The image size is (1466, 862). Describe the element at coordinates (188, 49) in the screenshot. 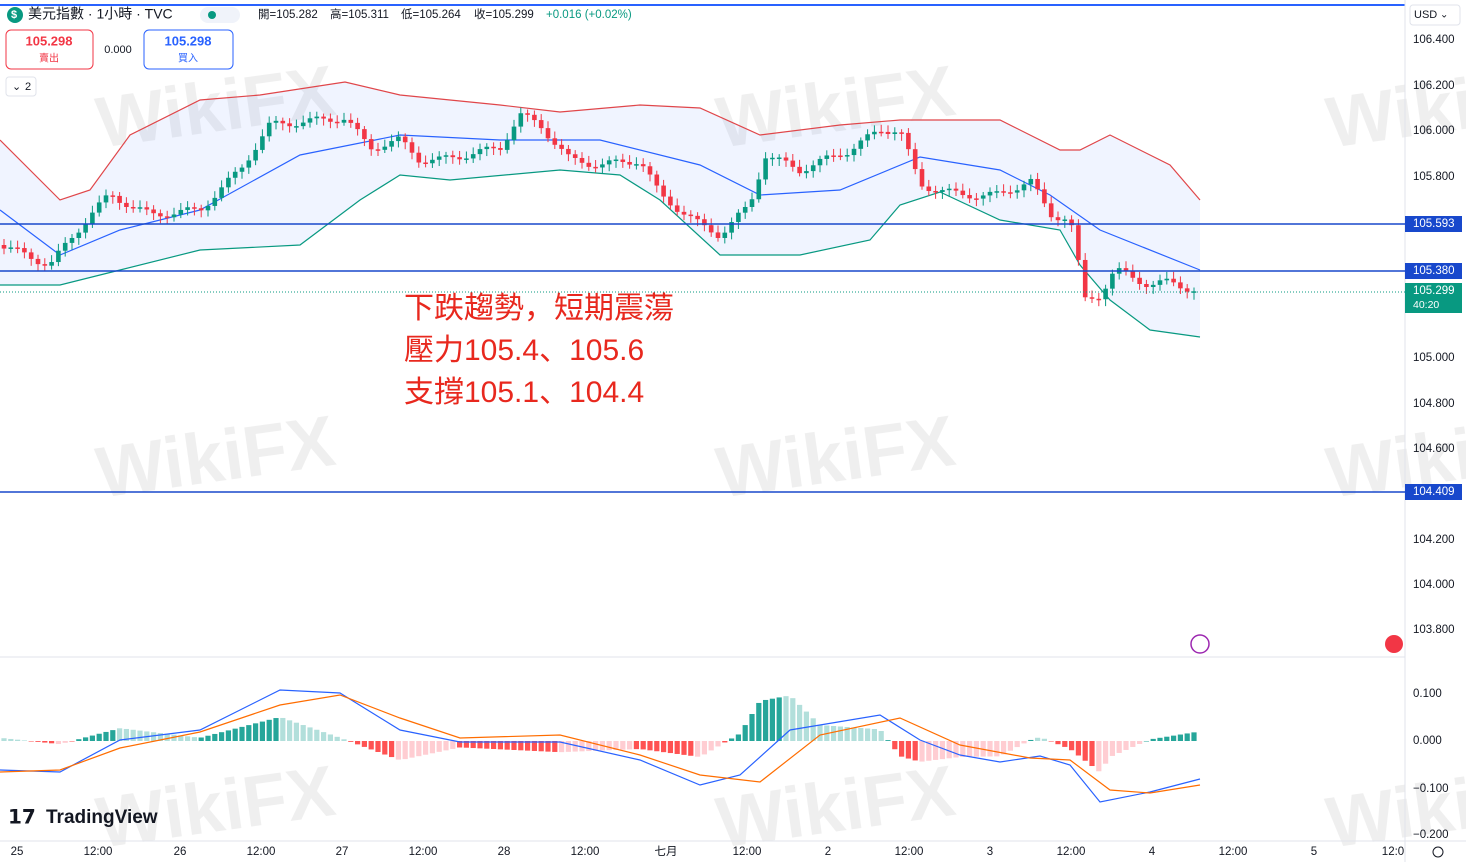

I see `buy-button` at that location.